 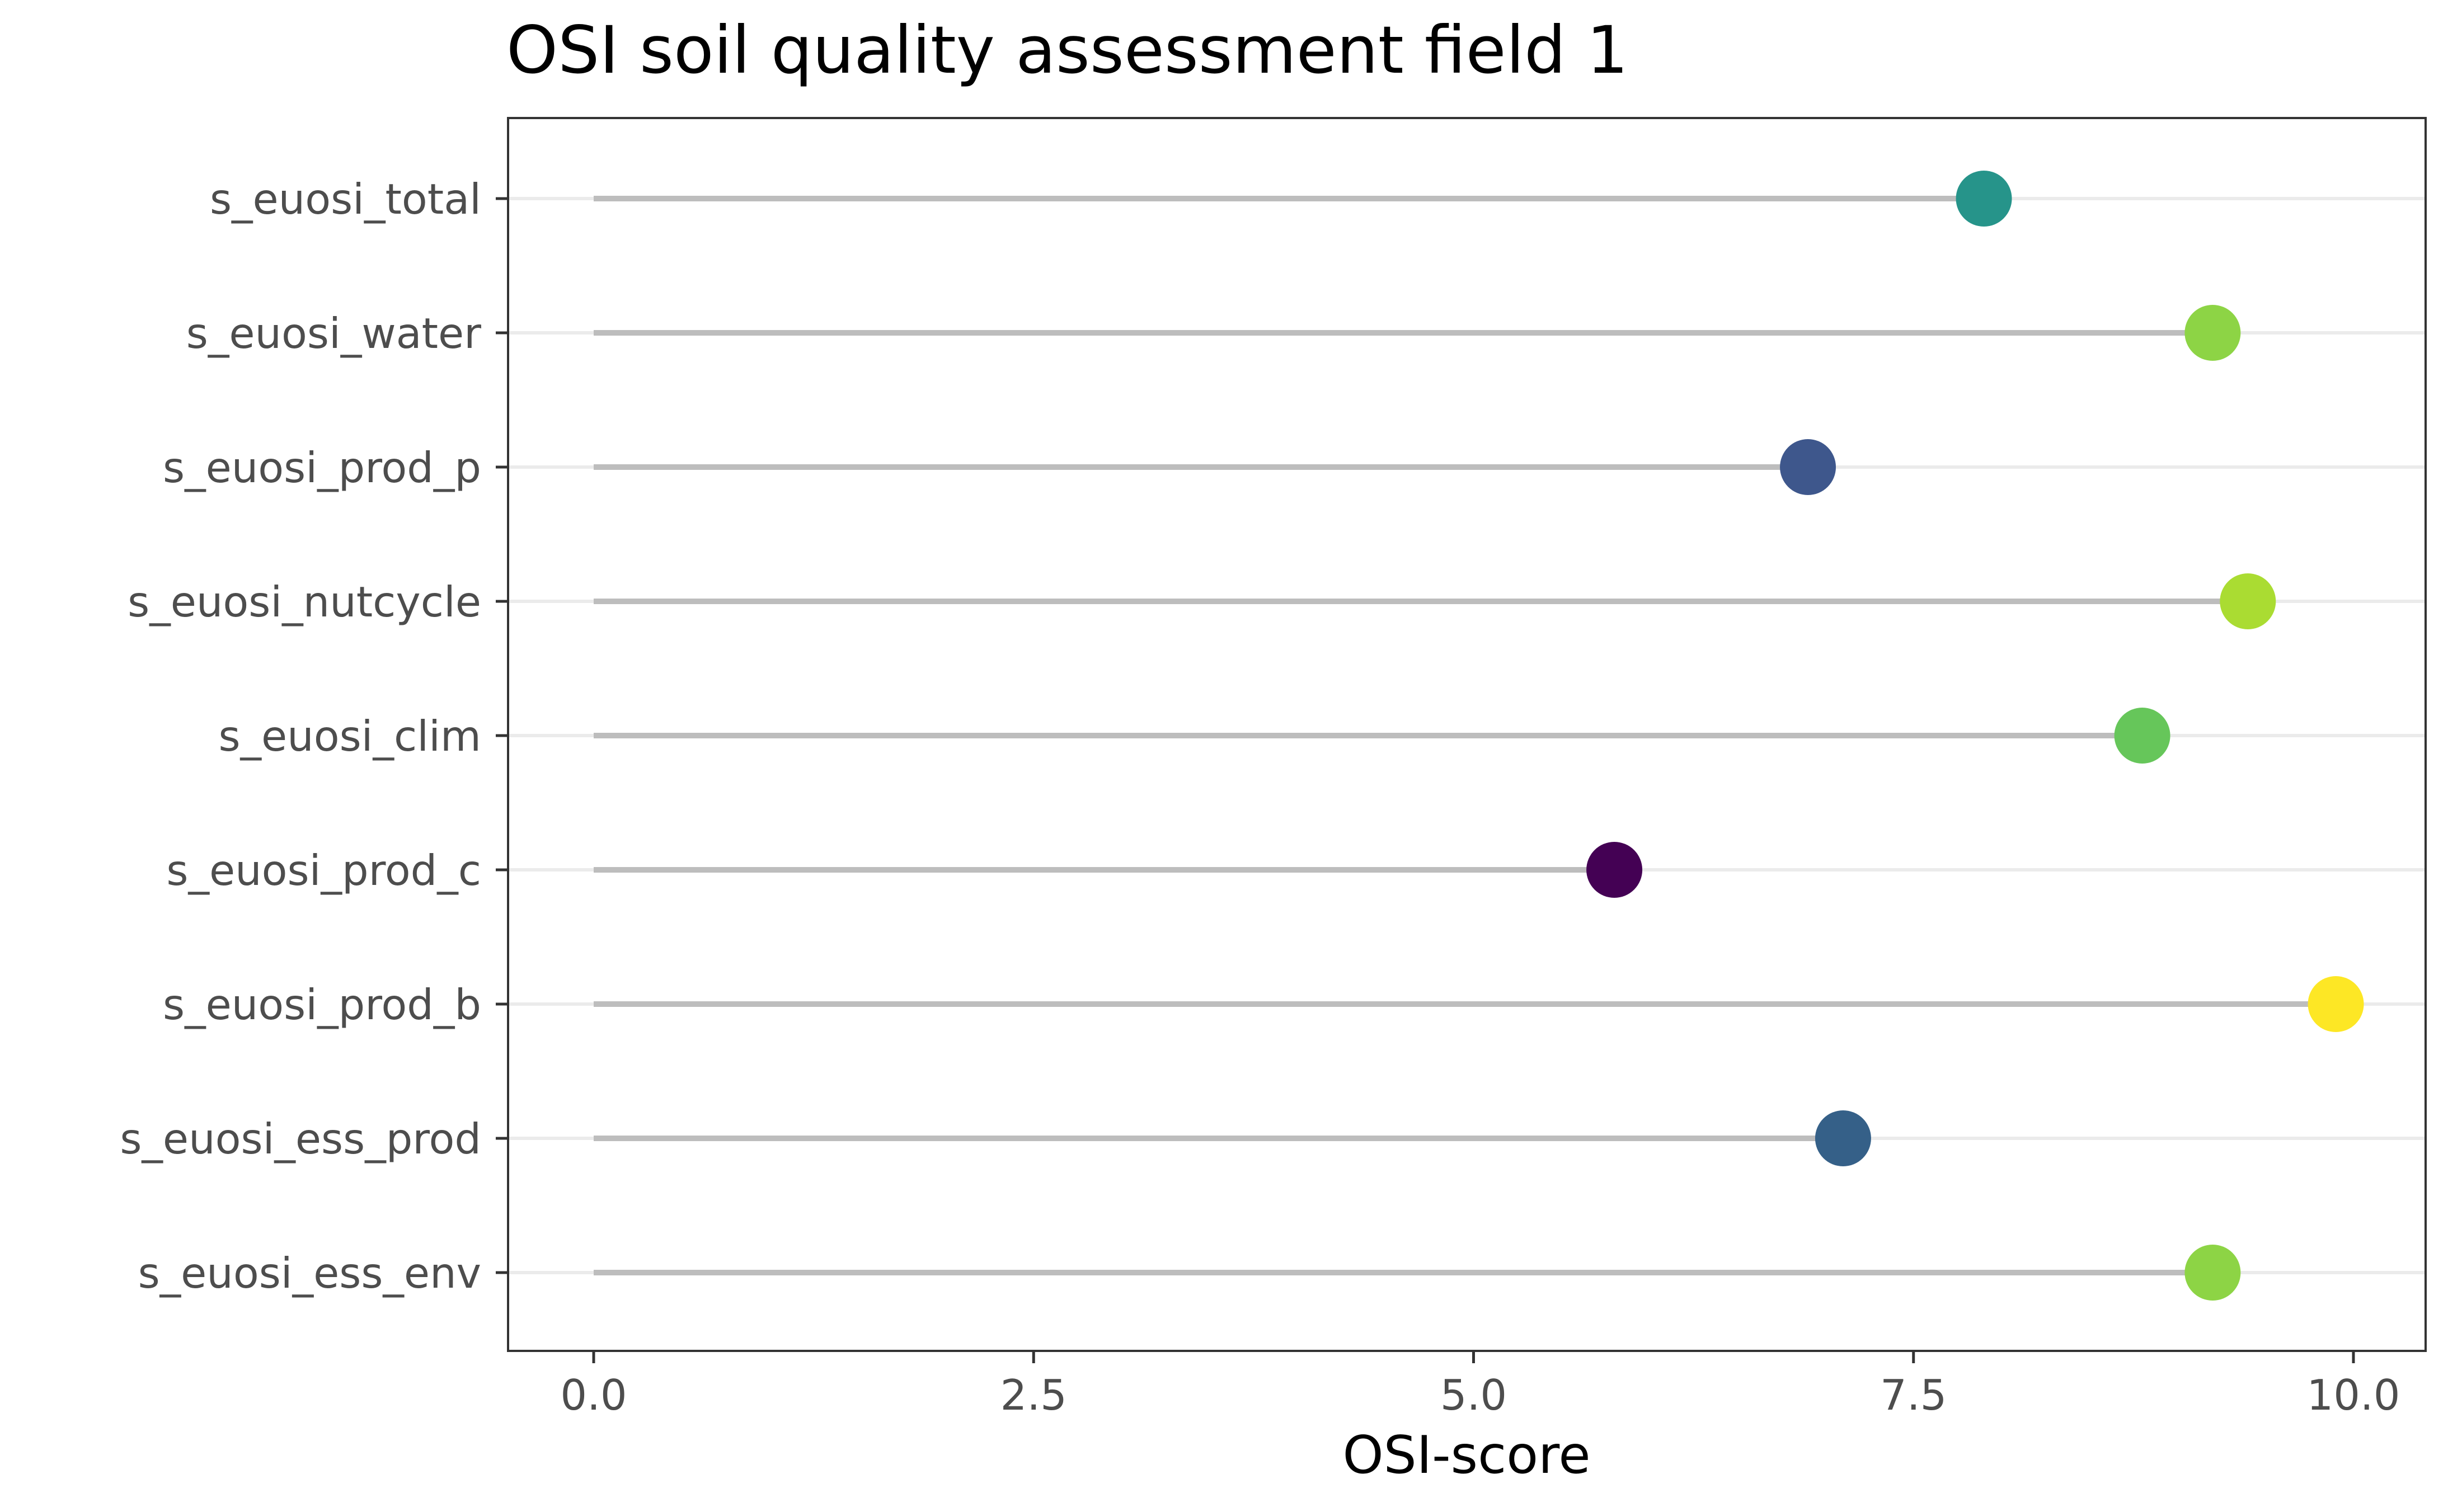 I want to click on y-tick-label: s_euosi_water, so click(x=334, y=334).